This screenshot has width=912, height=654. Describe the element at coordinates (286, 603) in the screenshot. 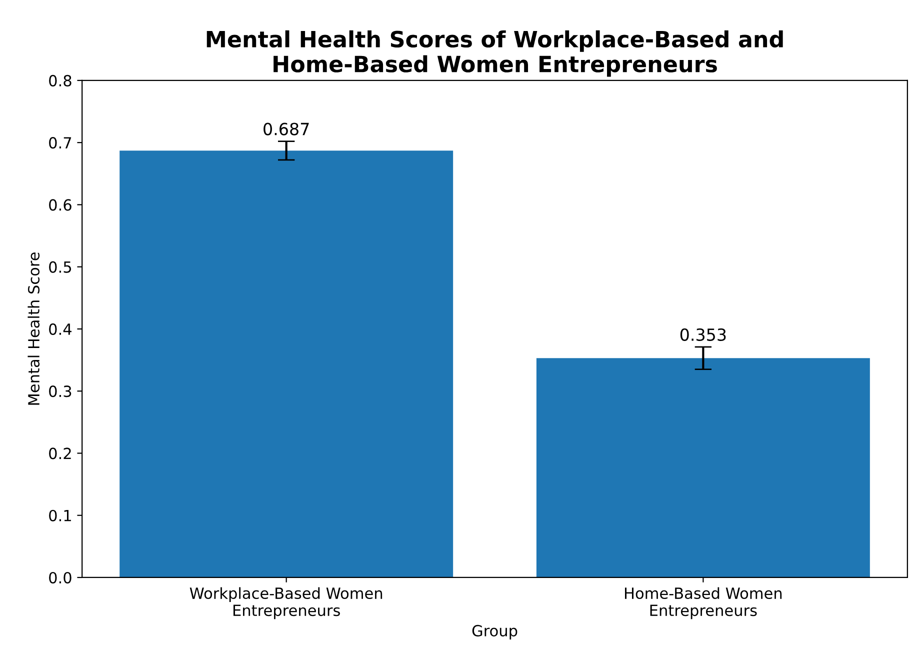

I see `x-tick-label: Workplace-Based Women Entrepreneurs` at that location.